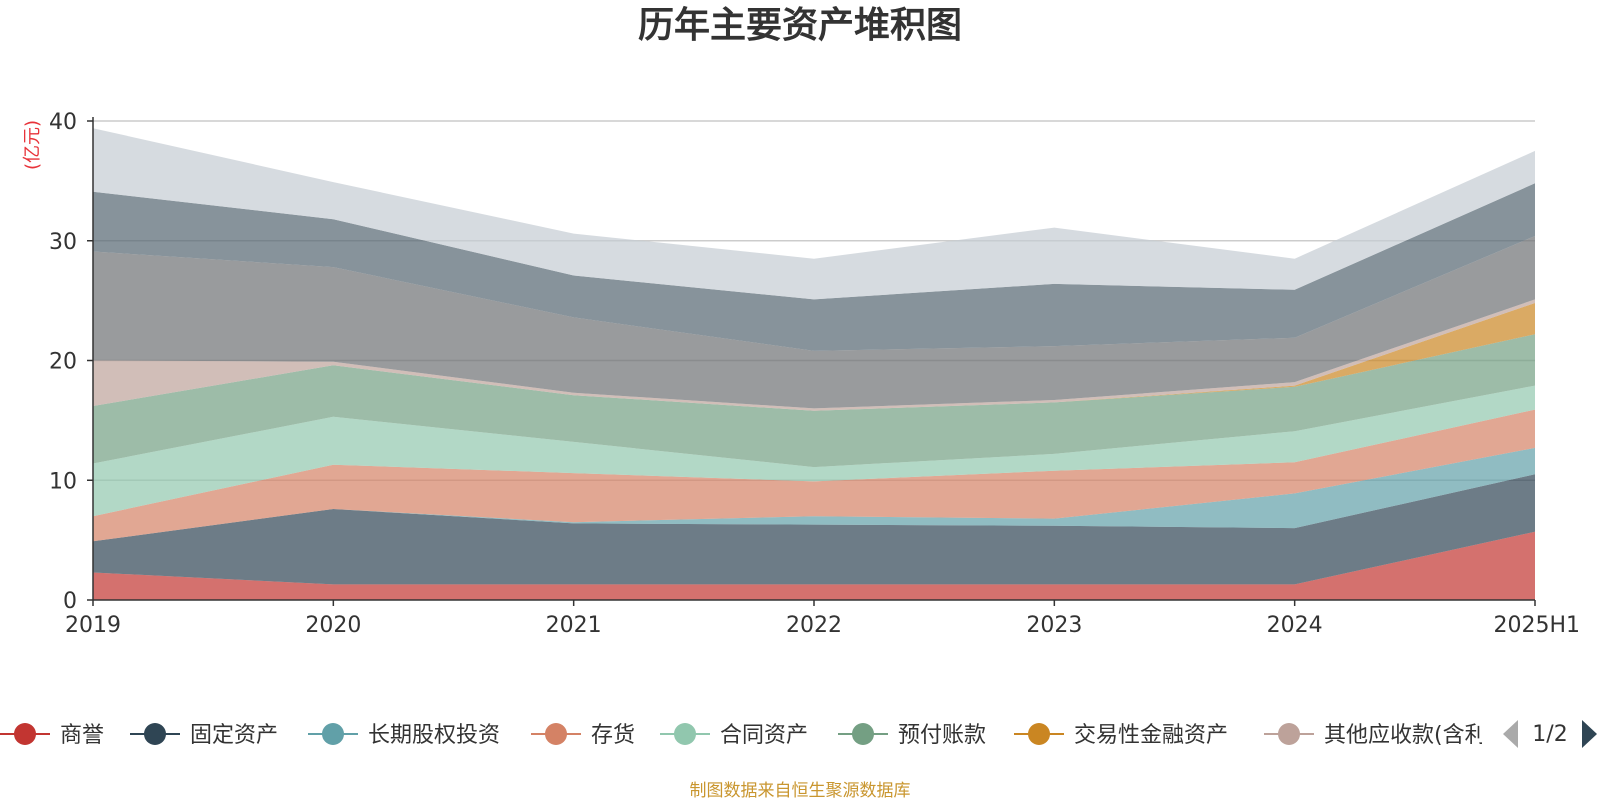 The height and width of the screenshot is (800, 1600). What do you see at coordinates (1453, 735) in the screenshot?
I see `legend-label: 其他应收款(含利息和股利)` at bounding box center [1453, 735].